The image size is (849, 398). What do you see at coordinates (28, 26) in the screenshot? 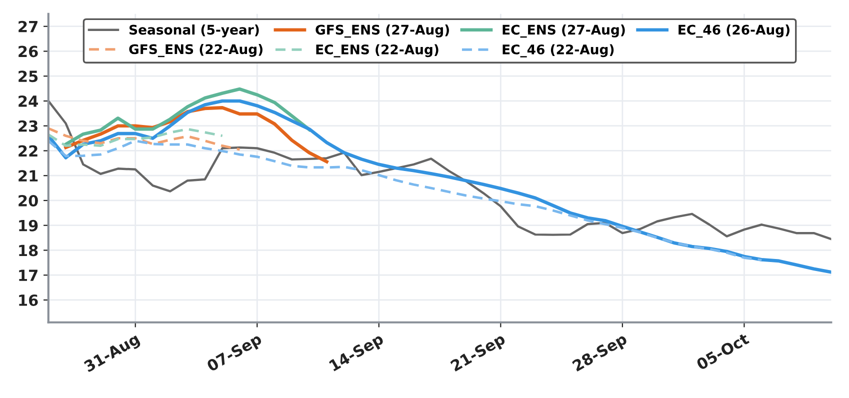
I see `y-tick-label: 27` at bounding box center [28, 26].